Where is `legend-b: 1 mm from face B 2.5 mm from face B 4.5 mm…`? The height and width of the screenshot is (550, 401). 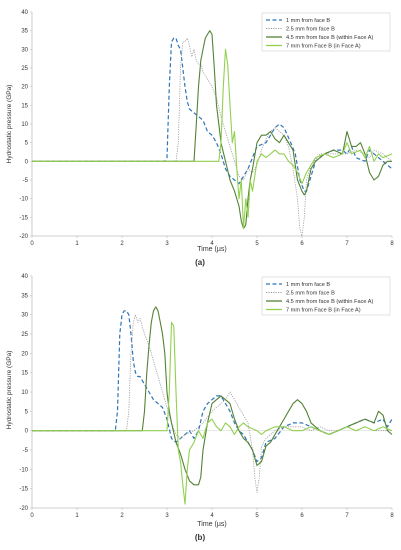
legend-b: 1 mm from face B 2.5 mm from face B 4.5 mm… is located at coordinates (326, 296).